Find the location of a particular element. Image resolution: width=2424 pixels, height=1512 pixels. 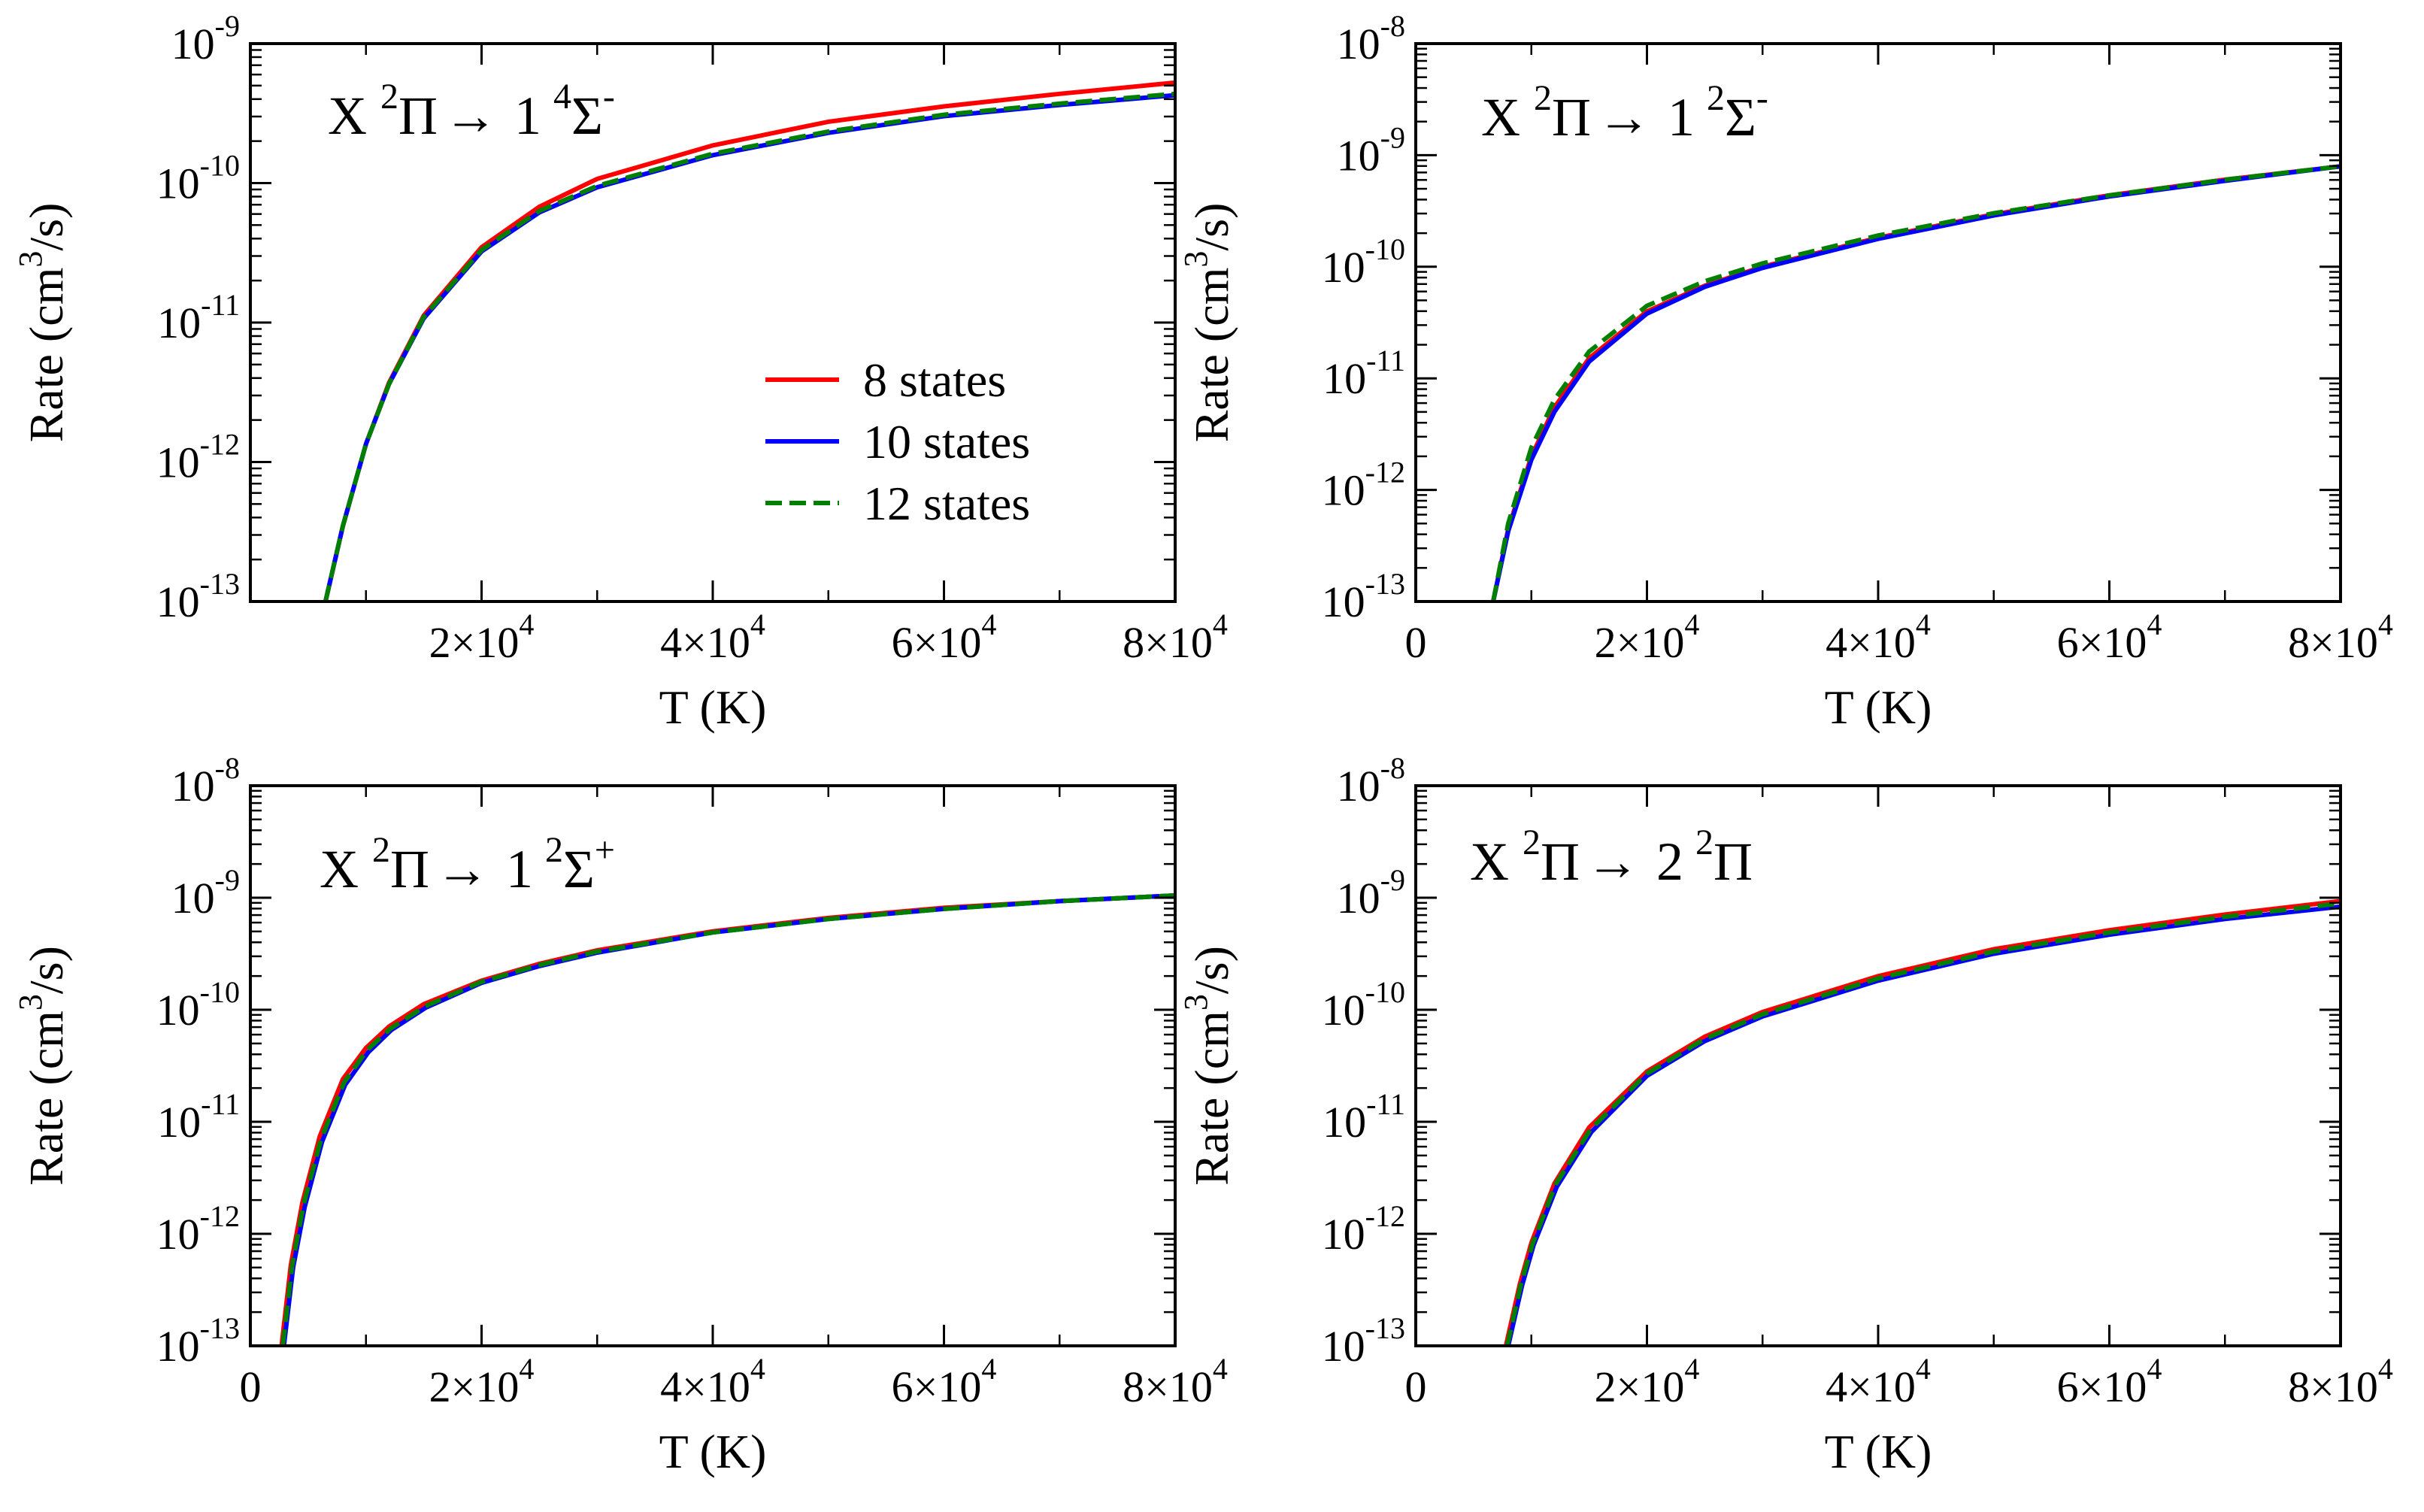

x-tick-label: 2×10⁴ is located at coordinates (482, 1381).